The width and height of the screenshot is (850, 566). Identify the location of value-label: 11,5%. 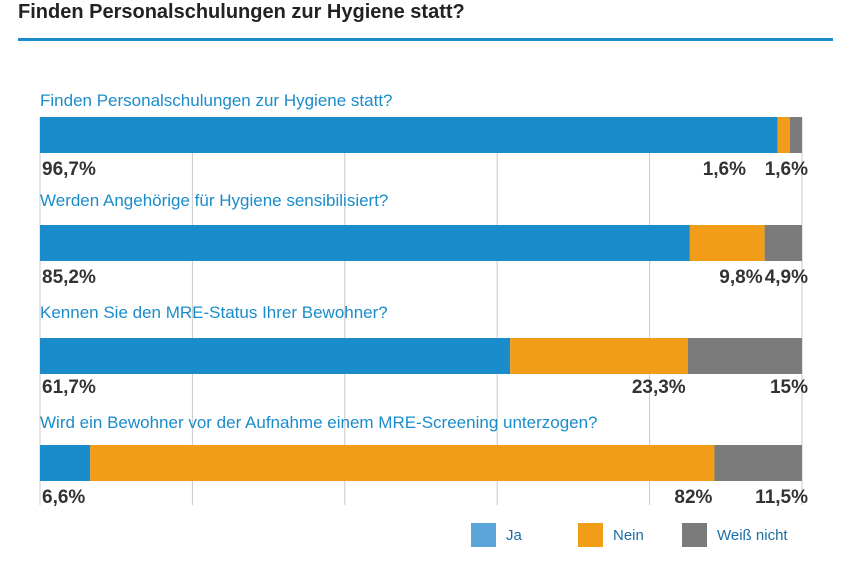
(781, 497).